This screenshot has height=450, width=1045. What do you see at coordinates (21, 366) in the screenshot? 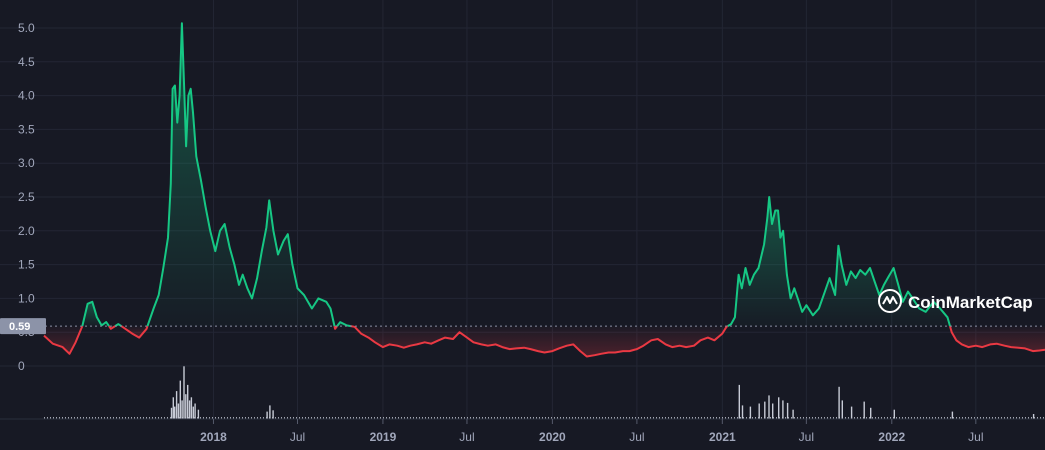
I see `y-tick-label: 0` at bounding box center [21, 366].